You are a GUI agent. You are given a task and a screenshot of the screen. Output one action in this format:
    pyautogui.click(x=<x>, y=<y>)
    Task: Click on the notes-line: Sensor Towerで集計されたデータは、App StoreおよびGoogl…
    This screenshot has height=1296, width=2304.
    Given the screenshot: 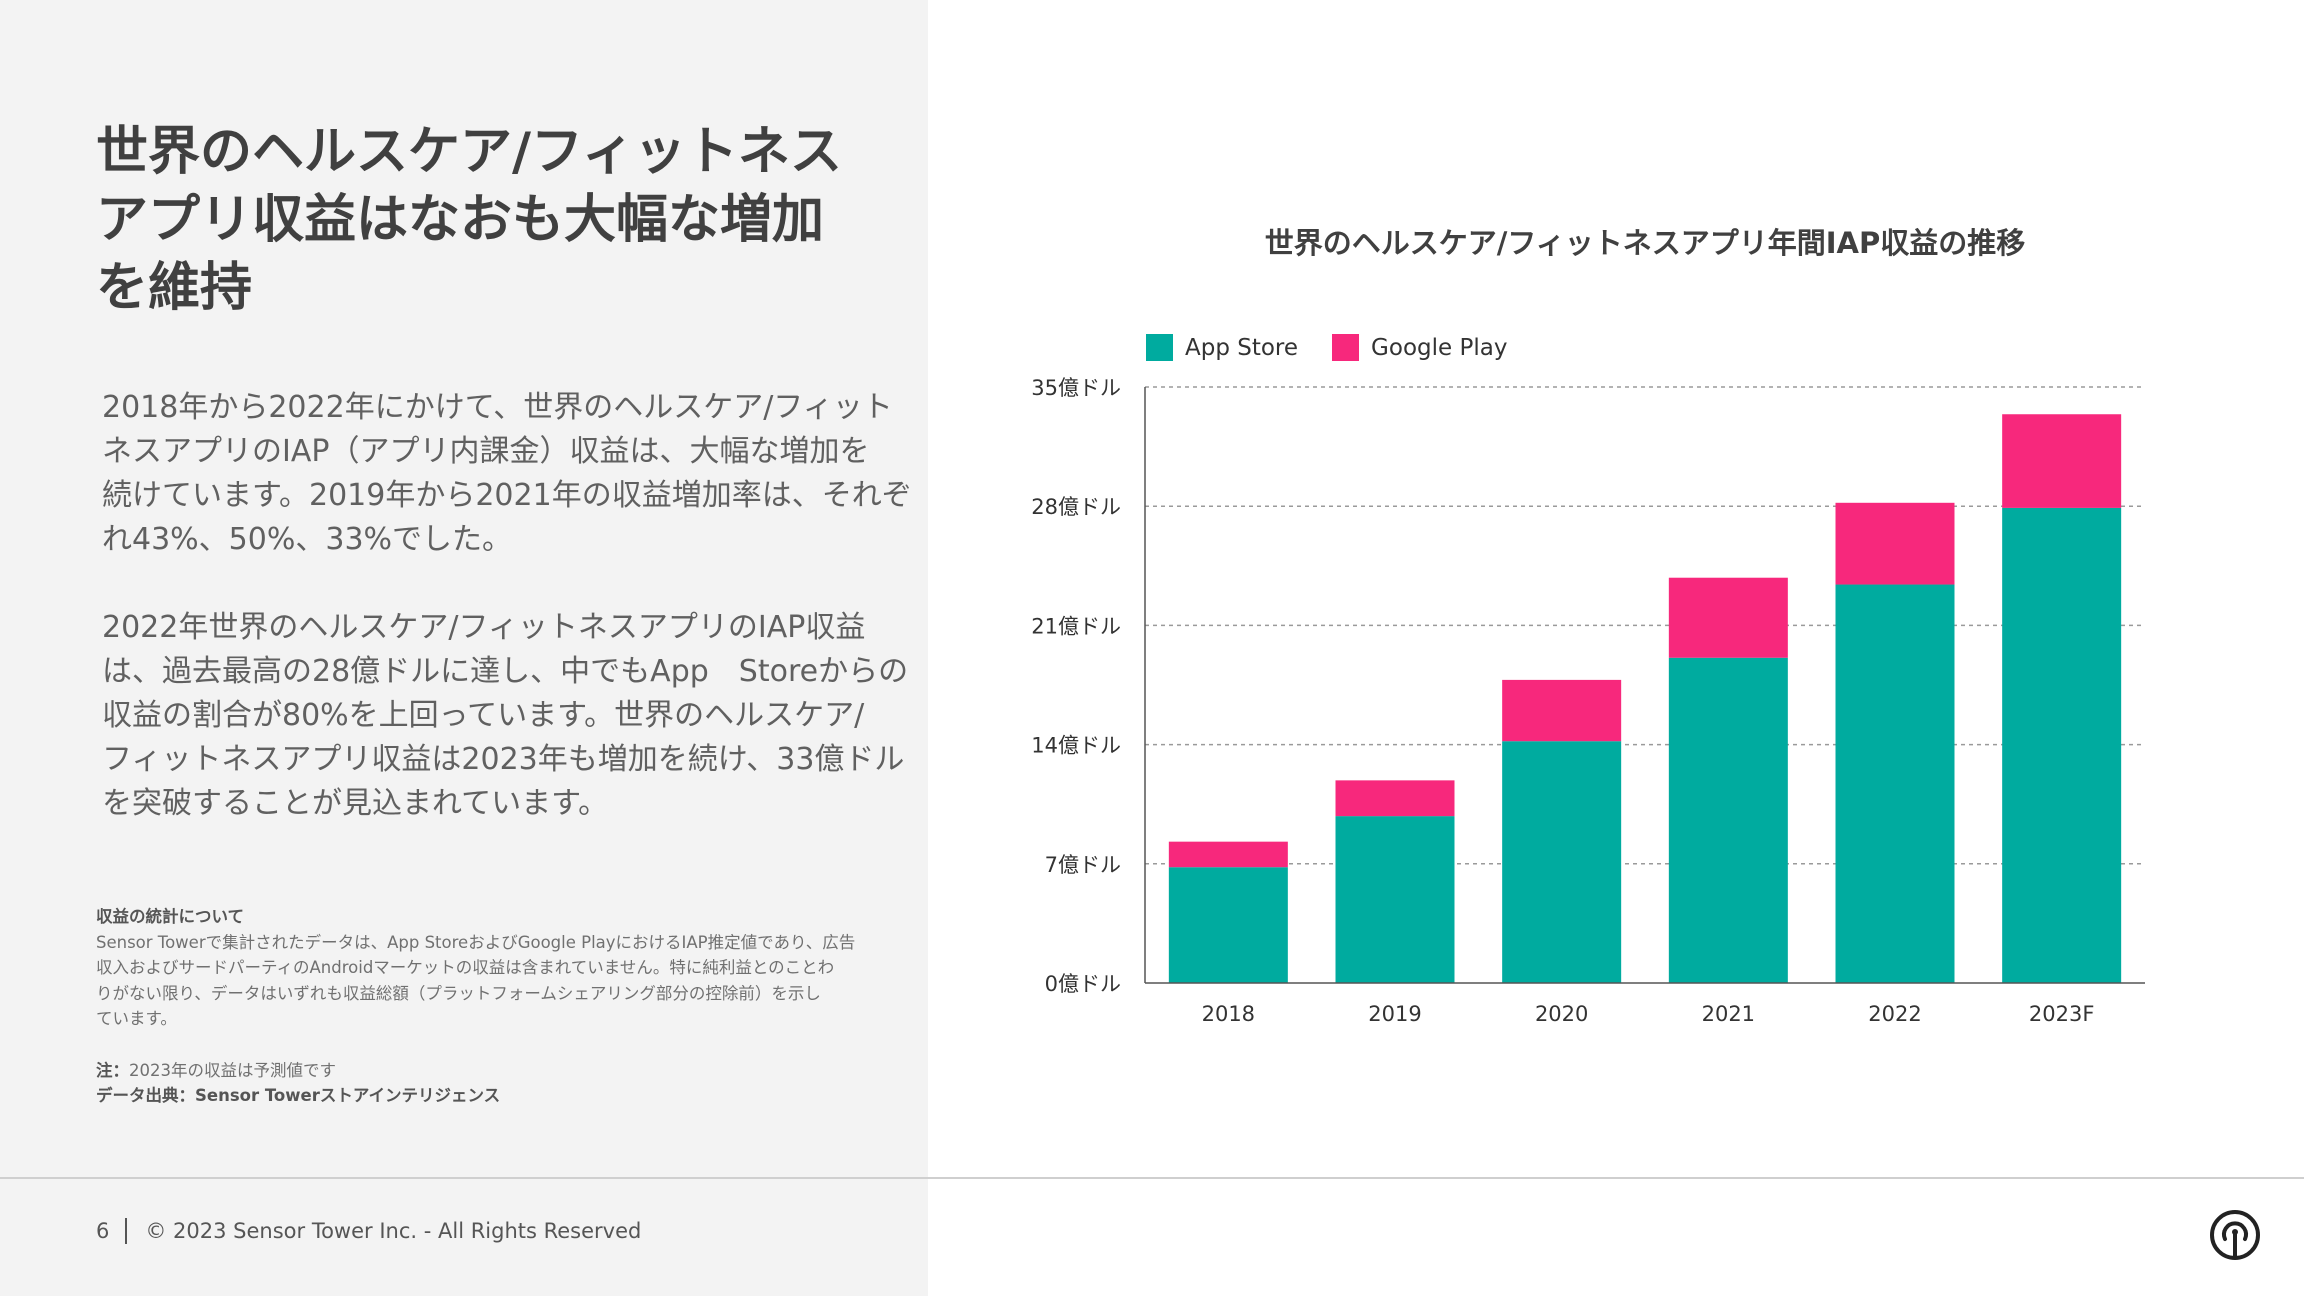 What is the action you would take?
    pyautogui.click(x=476, y=942)
    